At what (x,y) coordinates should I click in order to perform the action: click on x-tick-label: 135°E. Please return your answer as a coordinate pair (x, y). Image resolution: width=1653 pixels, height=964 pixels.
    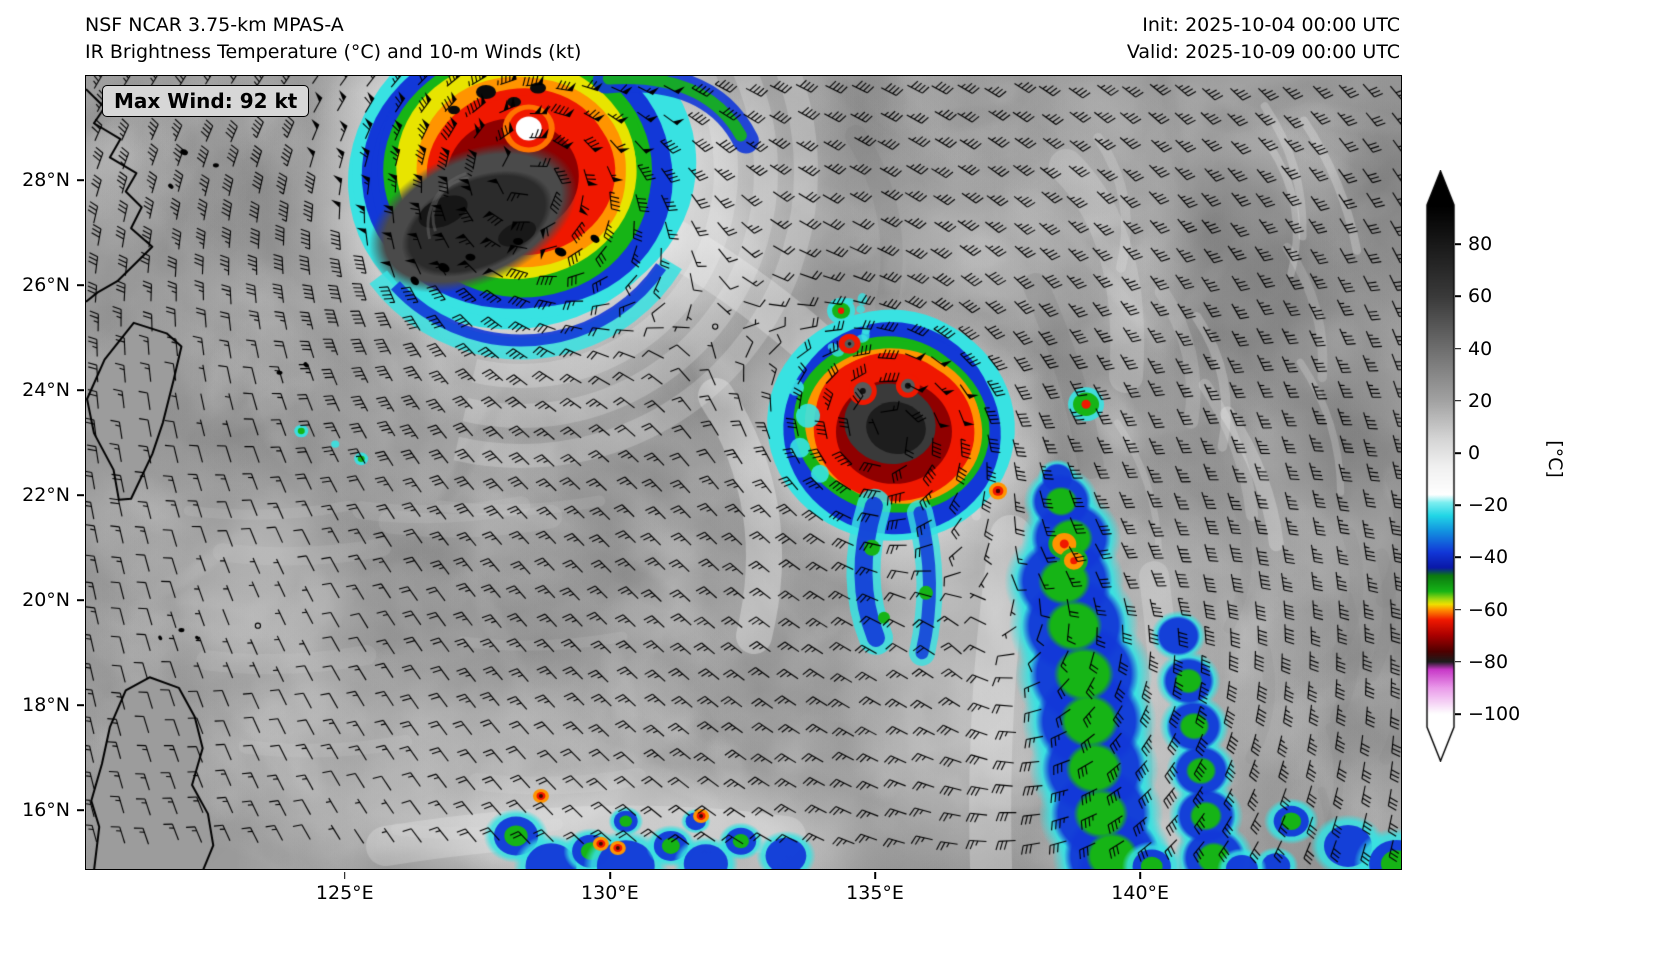
    Looking at the image, I should click on (875, 893).